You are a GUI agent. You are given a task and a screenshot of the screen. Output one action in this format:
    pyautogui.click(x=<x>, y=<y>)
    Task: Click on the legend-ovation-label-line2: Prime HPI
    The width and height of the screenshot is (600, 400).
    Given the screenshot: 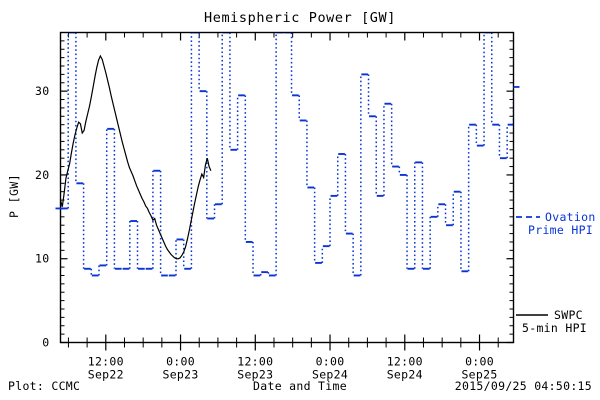 What is the action you would take?
    pyautogui.click(x=560, y=230)
    